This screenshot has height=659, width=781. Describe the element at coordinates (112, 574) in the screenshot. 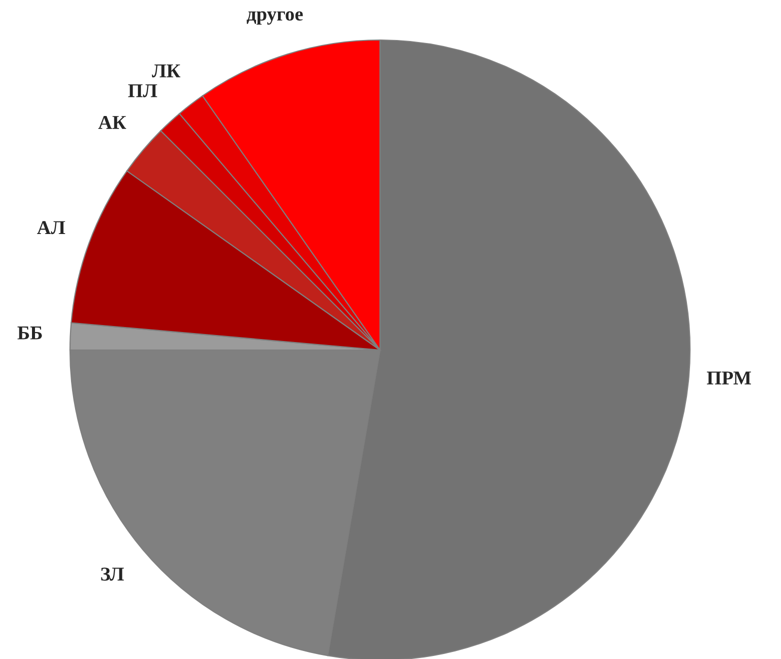

I see `slice-label: ЗЛ` at that location.